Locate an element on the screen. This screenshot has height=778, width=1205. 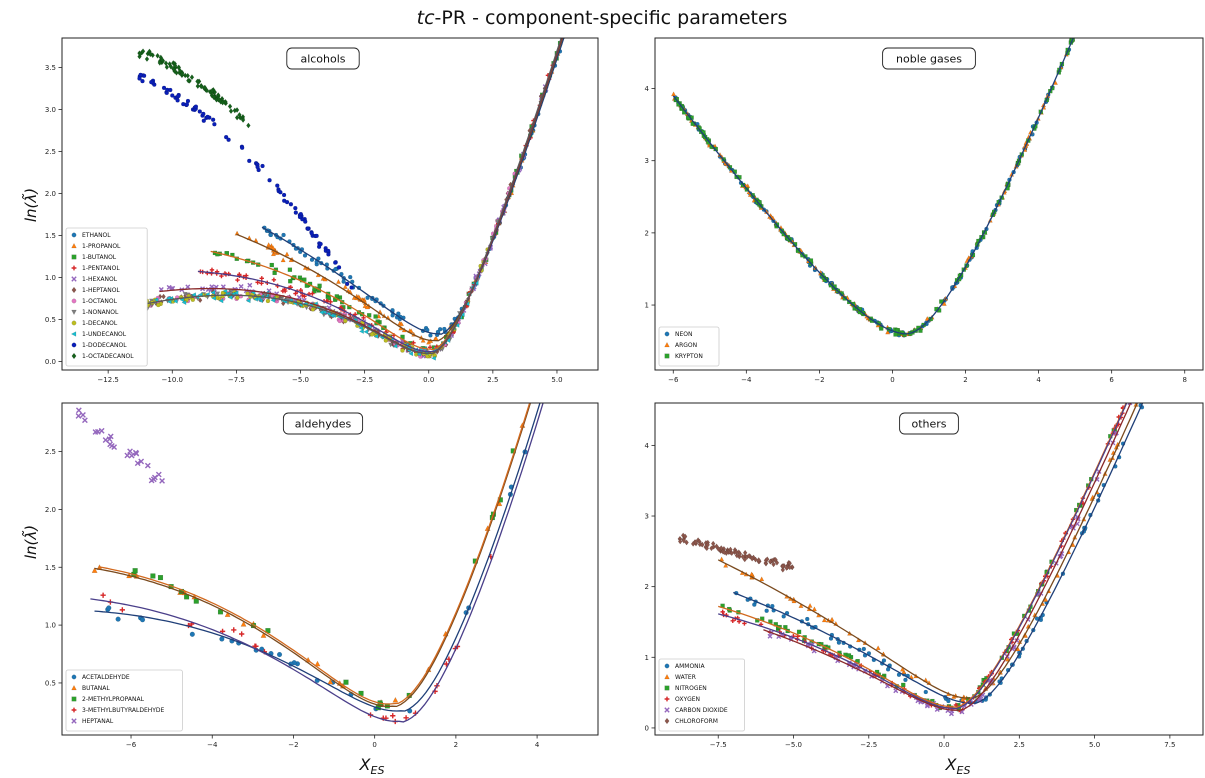
y-tick-label: 0.5 is located at coordinates (50, 320).